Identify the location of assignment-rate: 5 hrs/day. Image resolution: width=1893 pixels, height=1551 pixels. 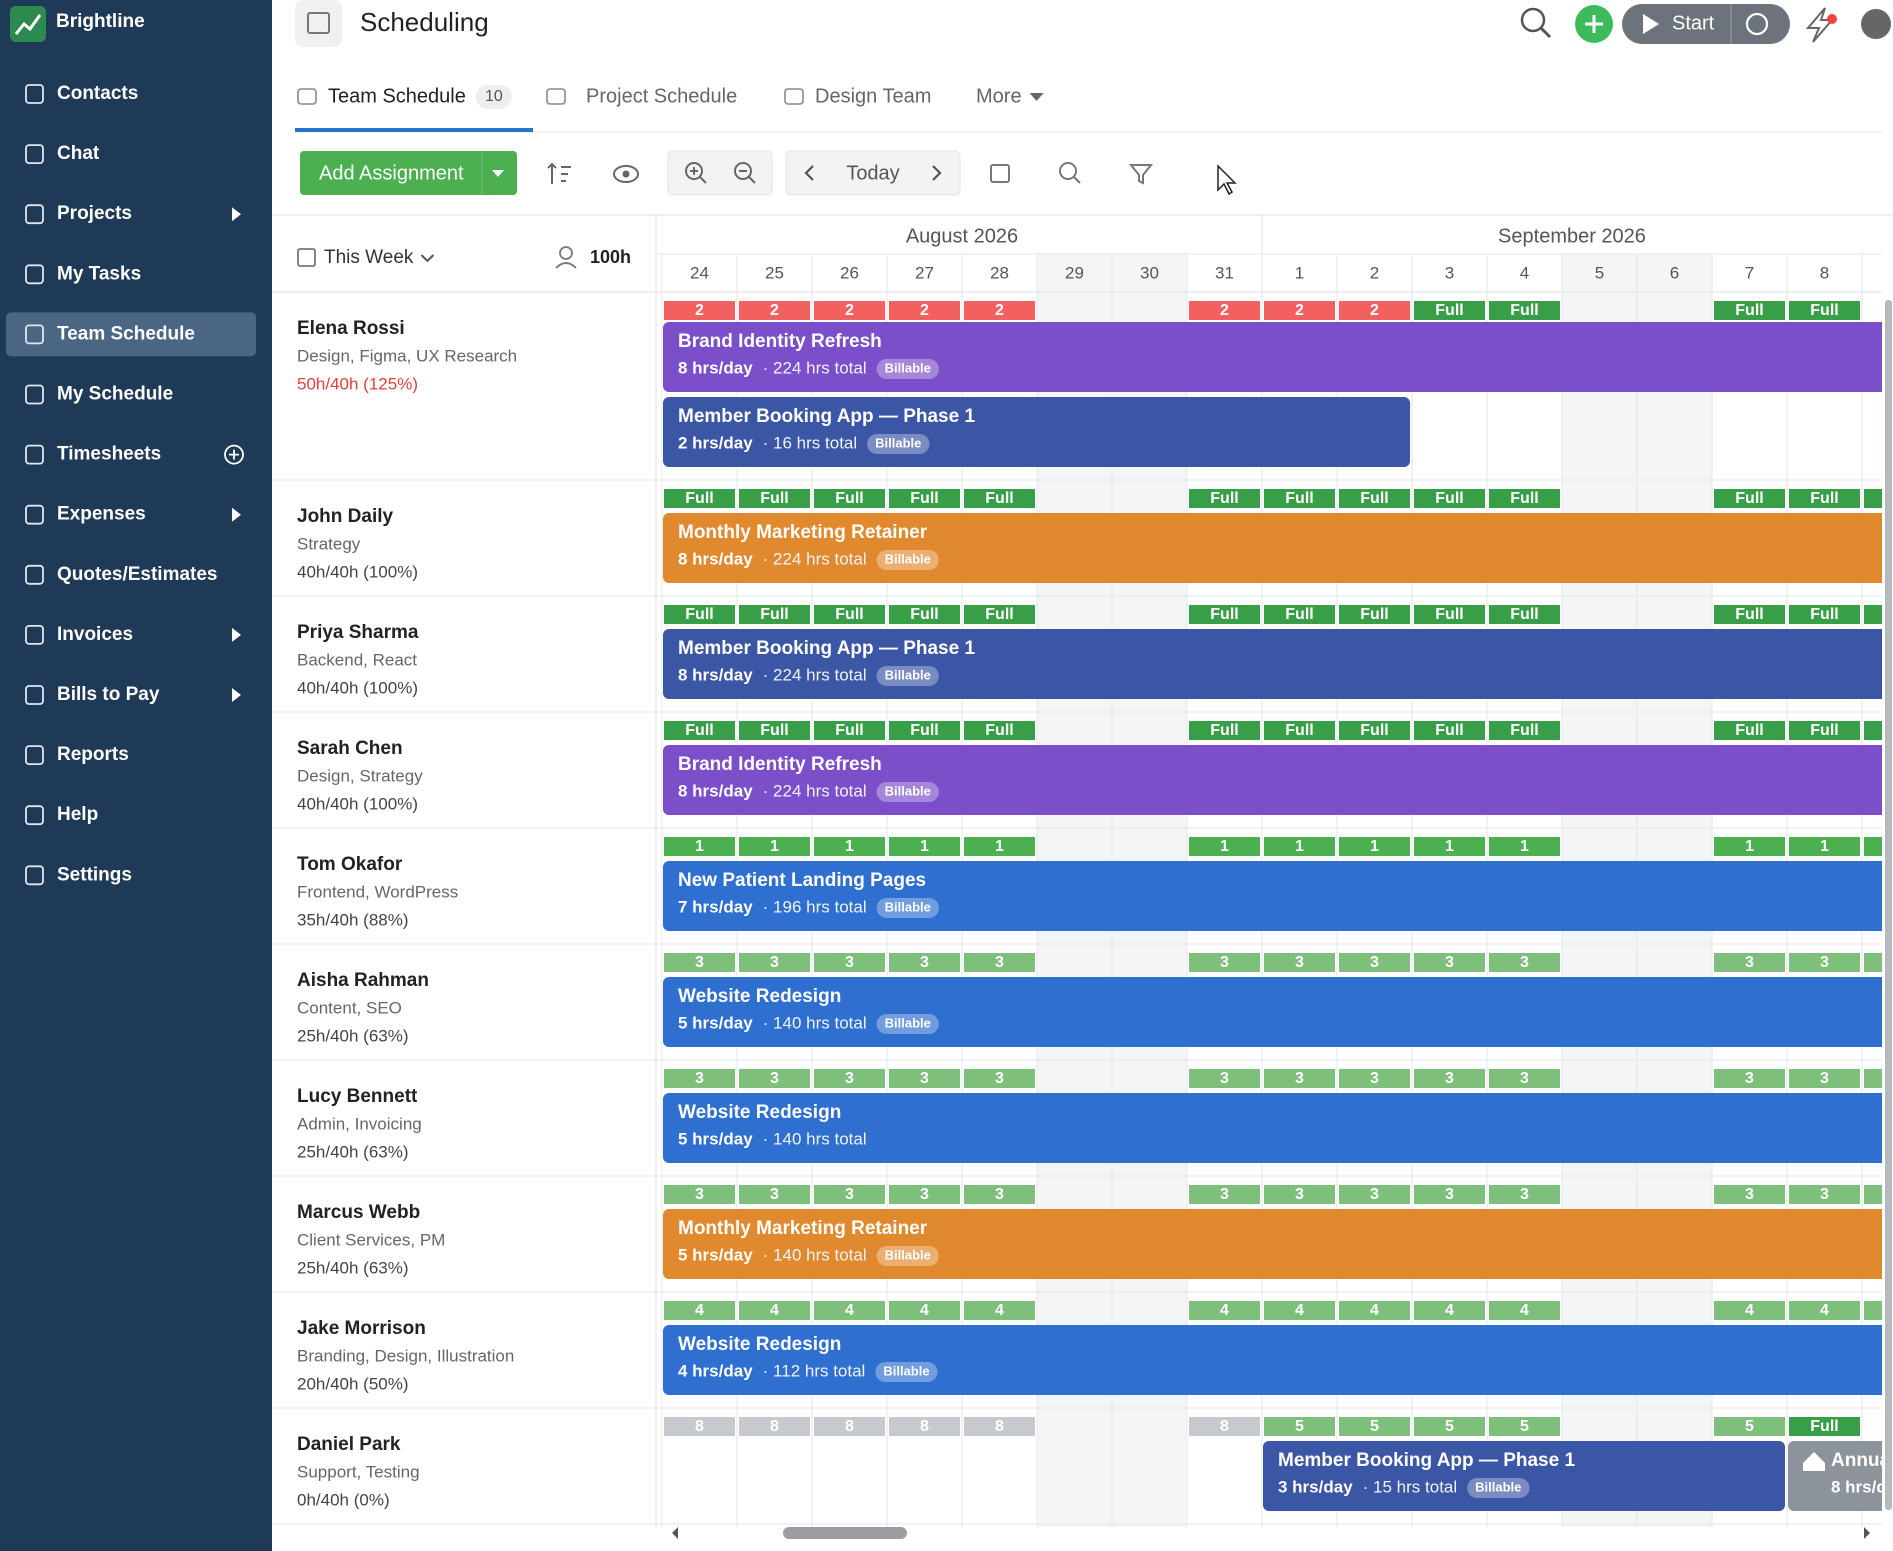
(715, 1138).